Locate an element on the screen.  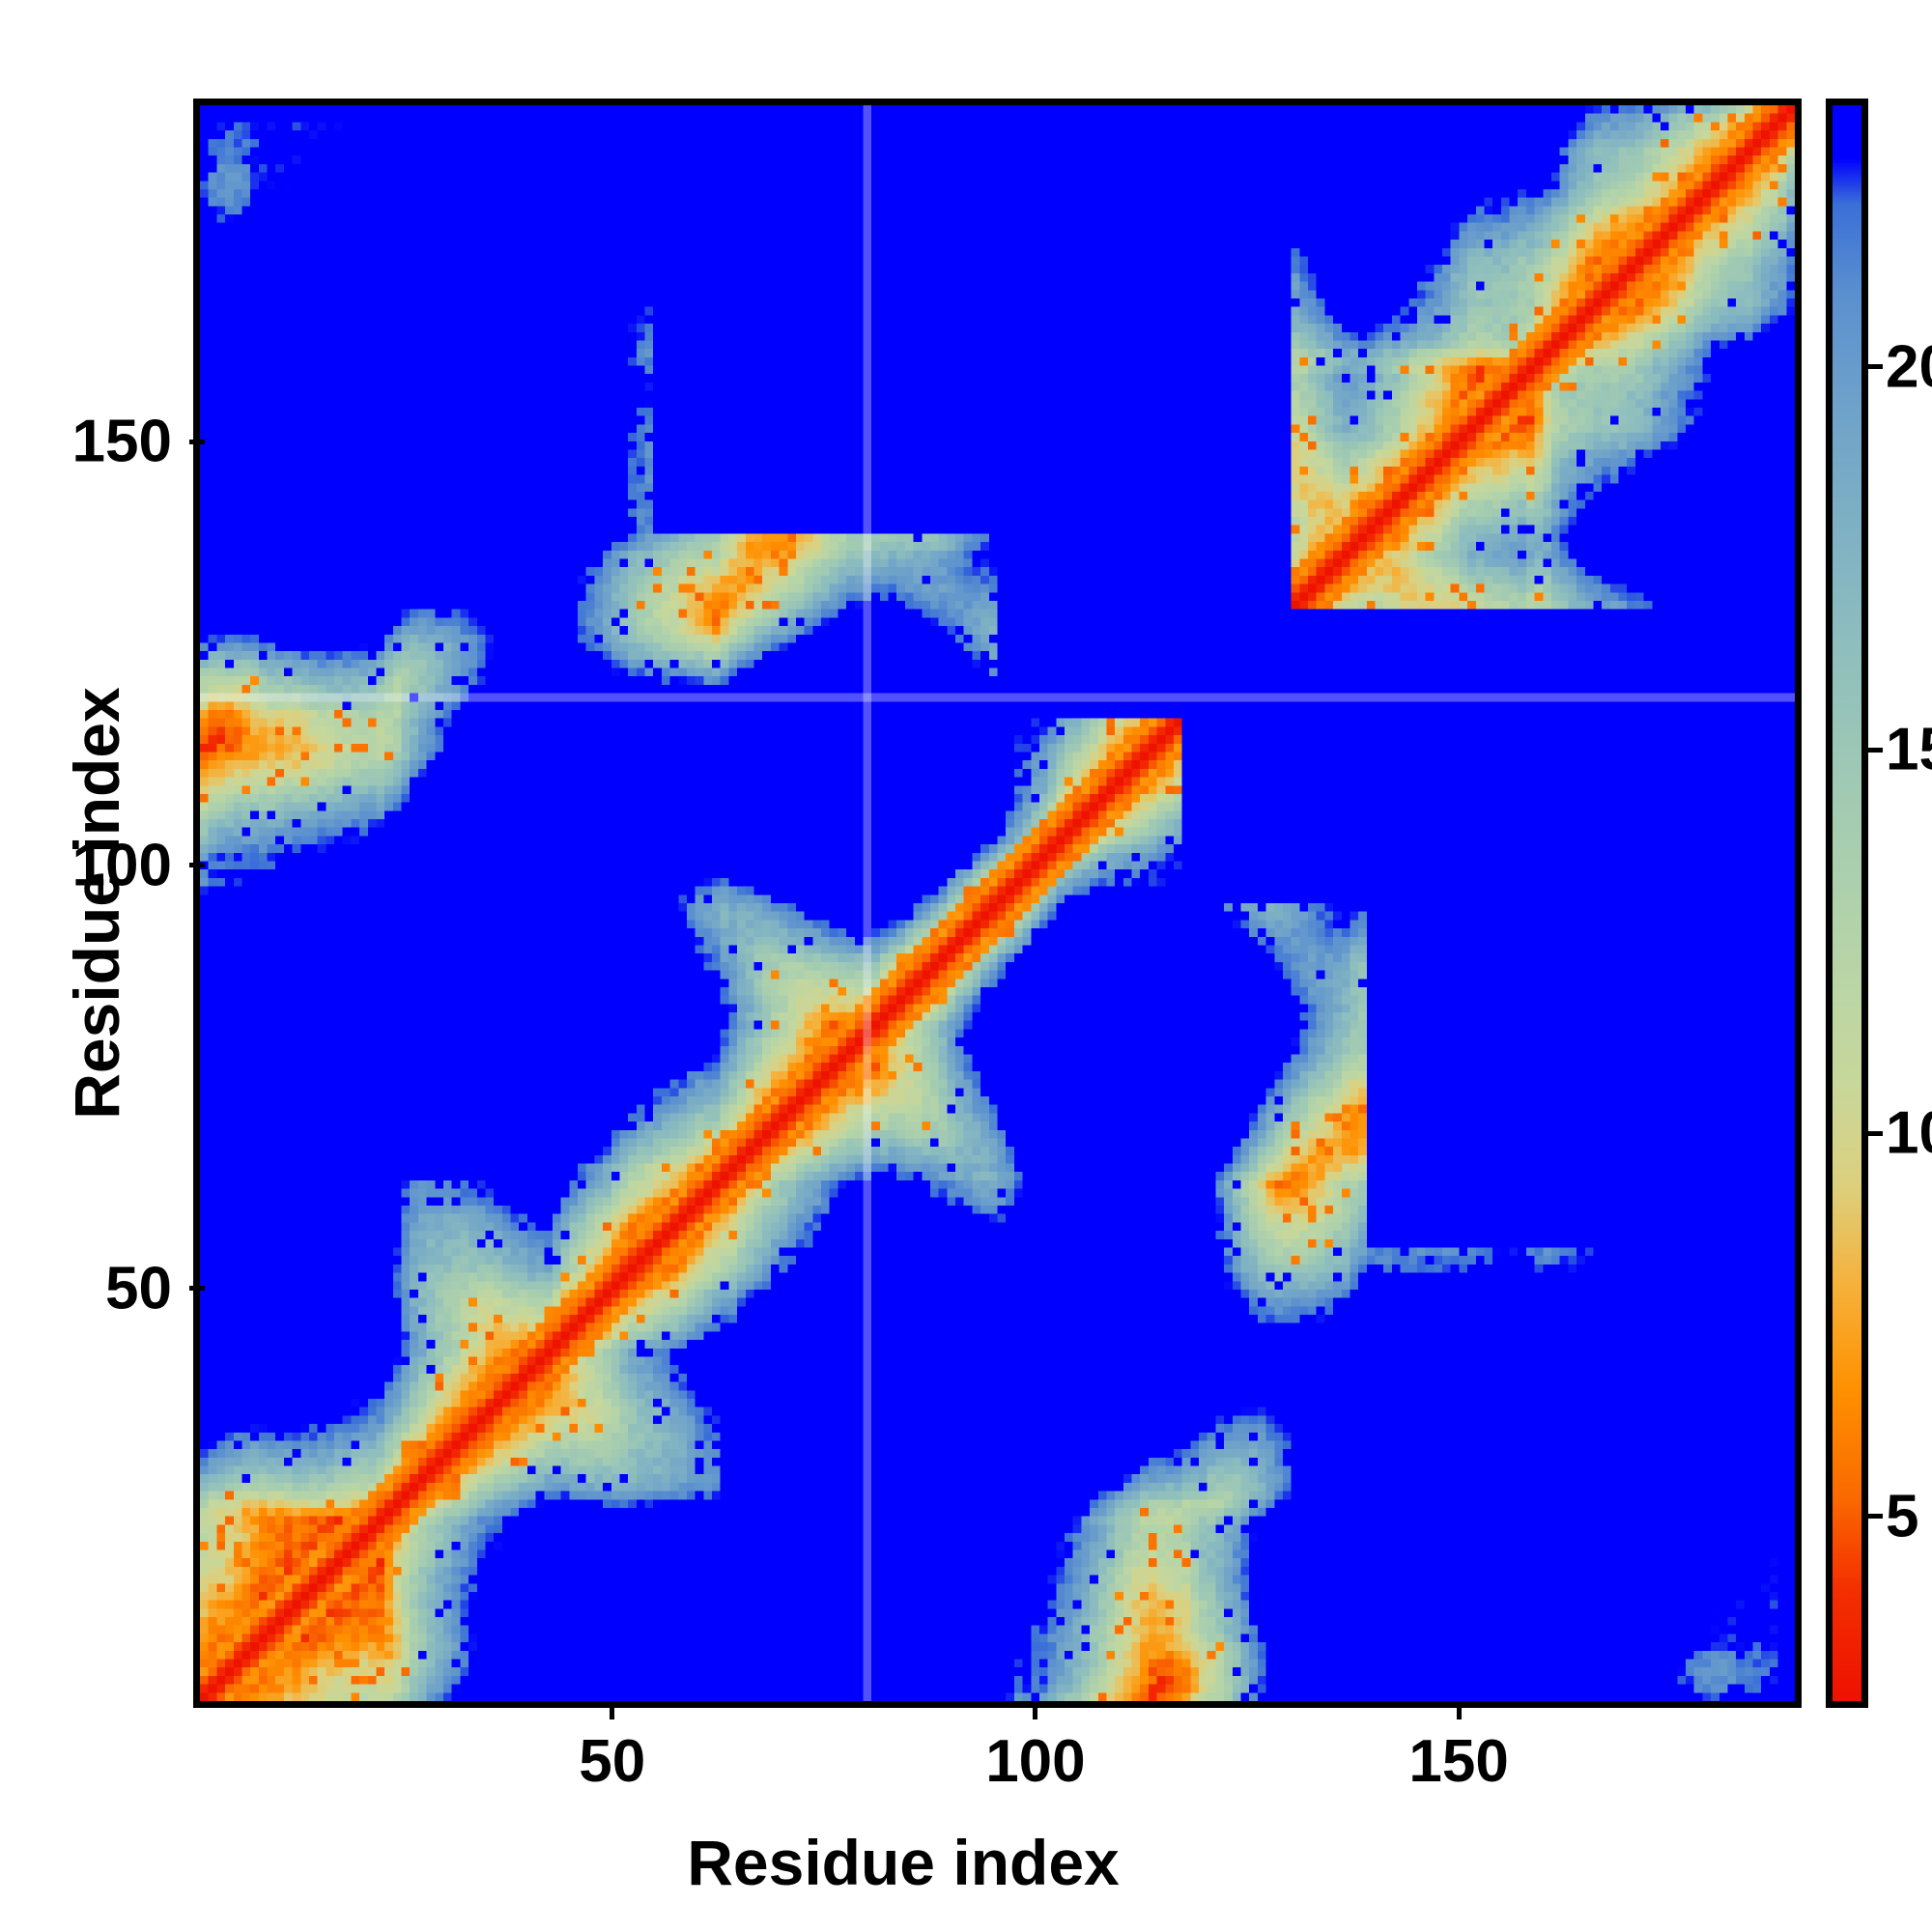
y-axis-title: Residue index is located at coordinates (96, 903).